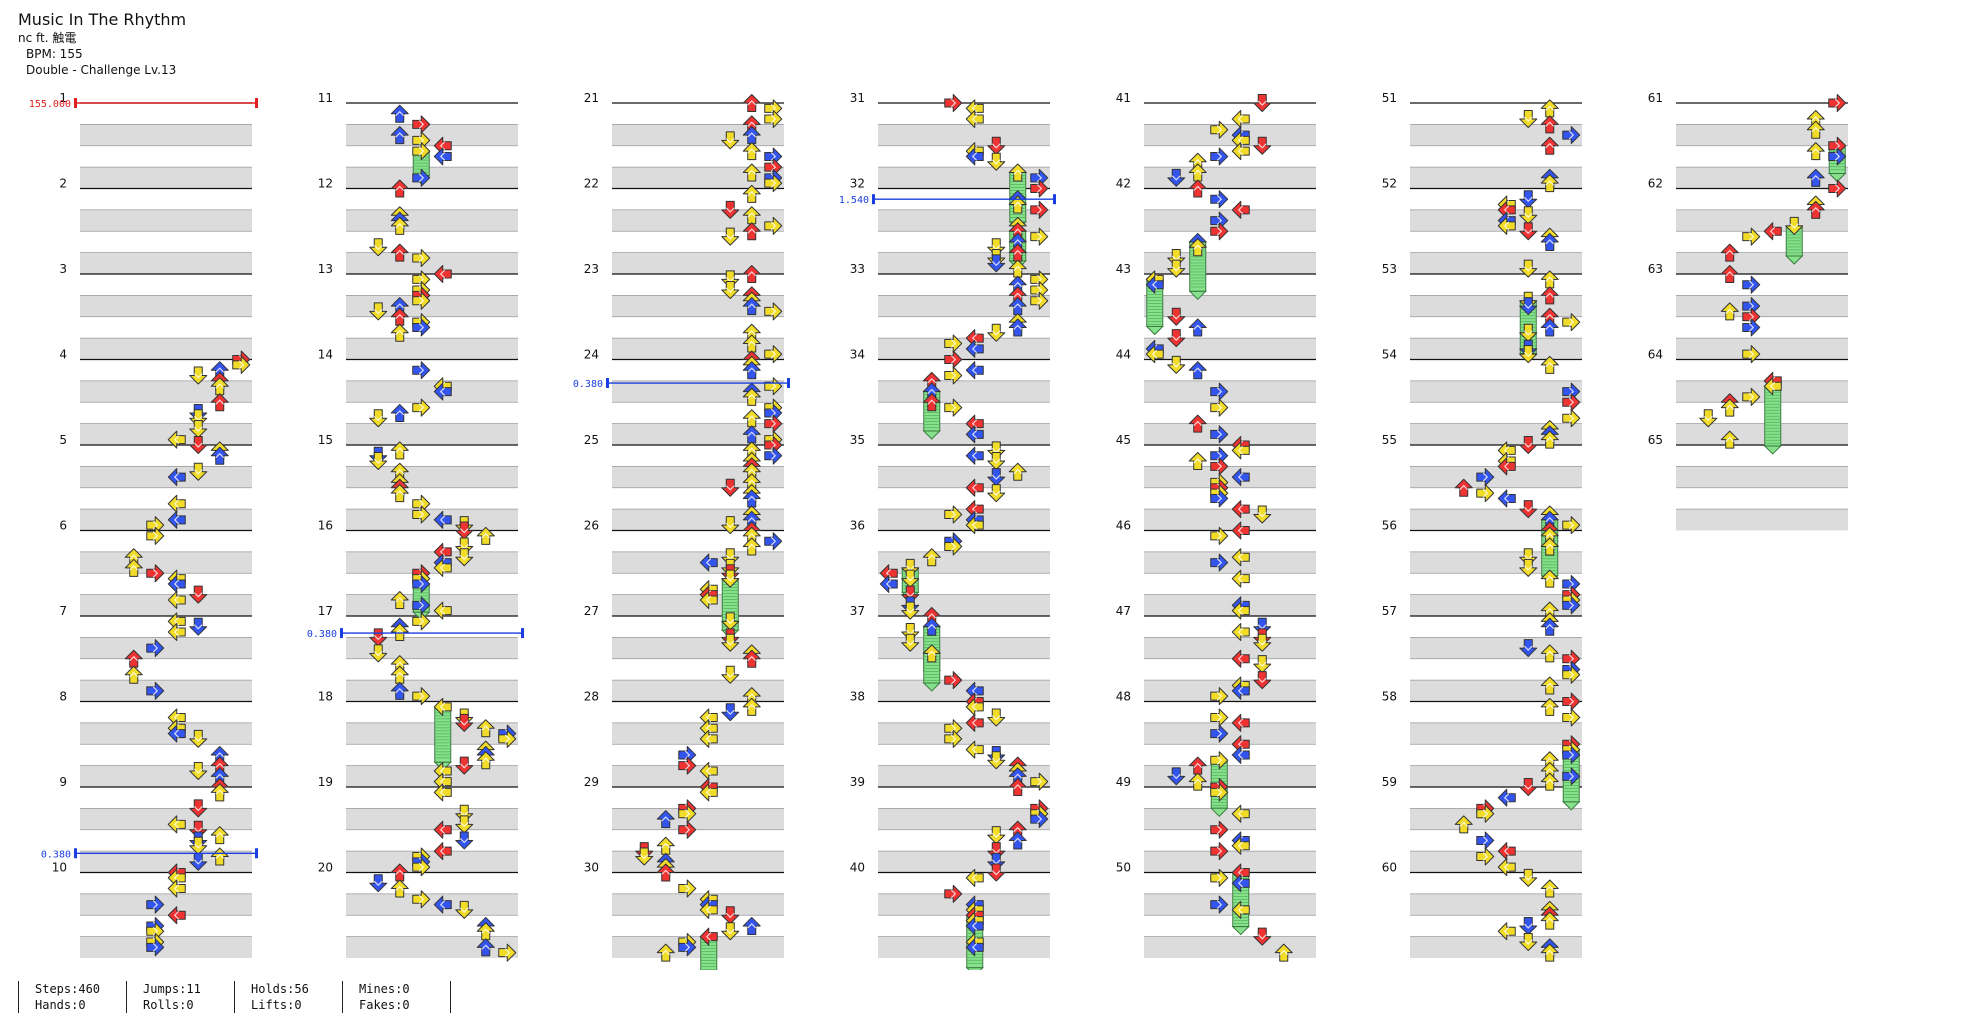 This screenshot has height=1024, width=1987. I want to click on measure-number: 20, so click(325, 868).